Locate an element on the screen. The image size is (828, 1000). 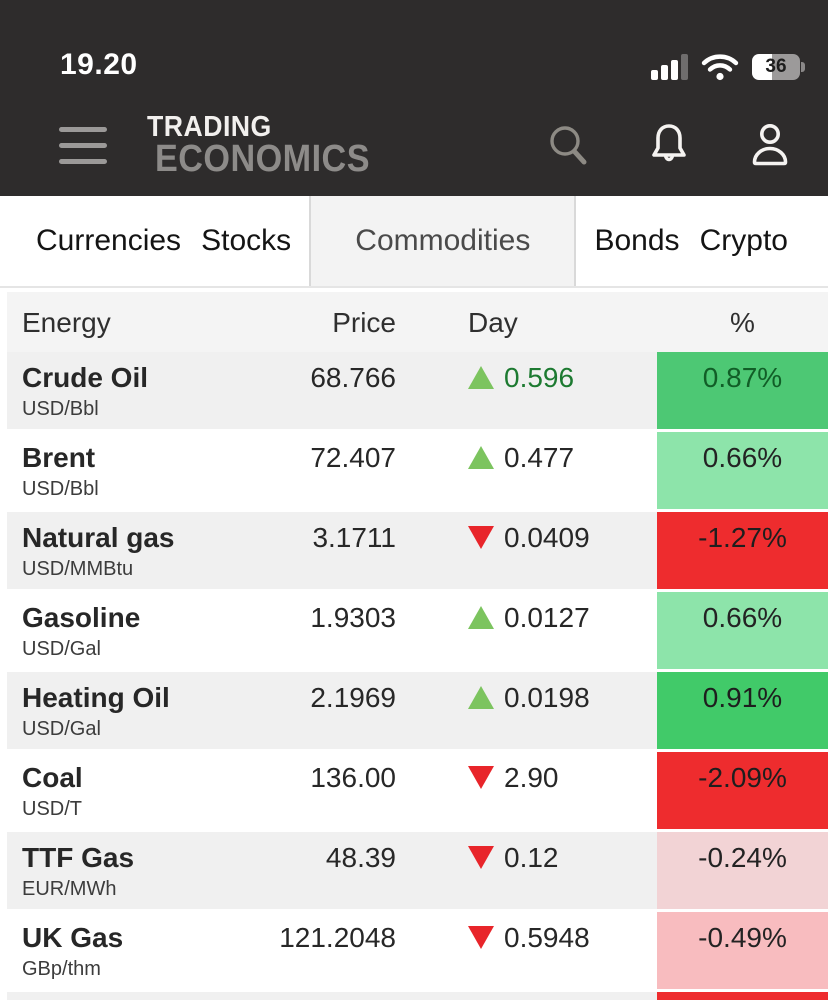
tab-stocks: Stocks is located at coordinates (246, 240).